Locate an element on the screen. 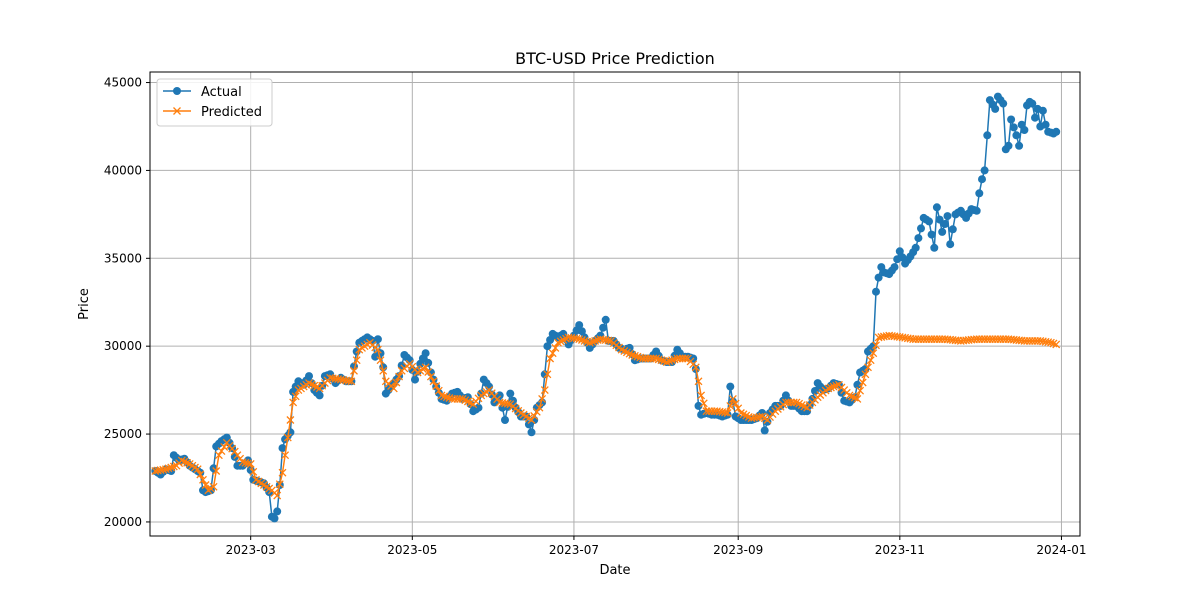 The width and height of the screenshot is (1200, 600). legend-label-actual: Actual is located at coordinates (221, 92).